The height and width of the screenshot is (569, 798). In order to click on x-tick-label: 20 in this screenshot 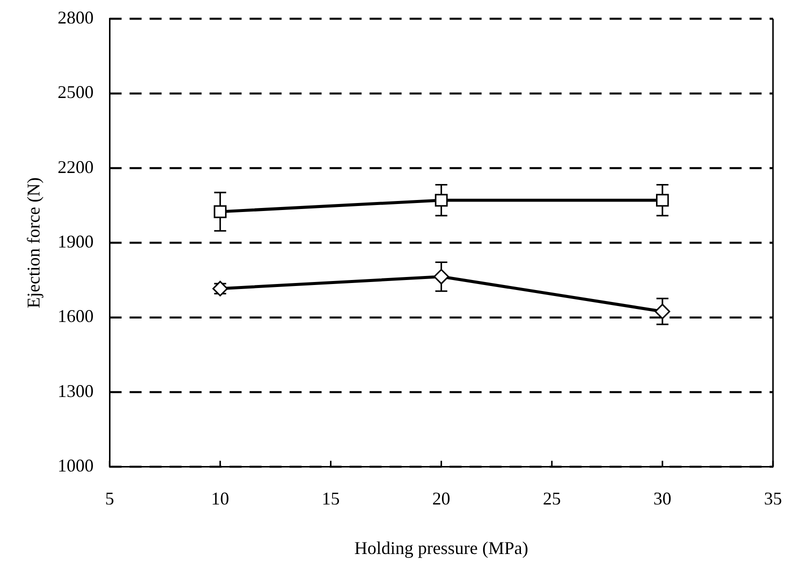, I will do `click(441, 498)`.